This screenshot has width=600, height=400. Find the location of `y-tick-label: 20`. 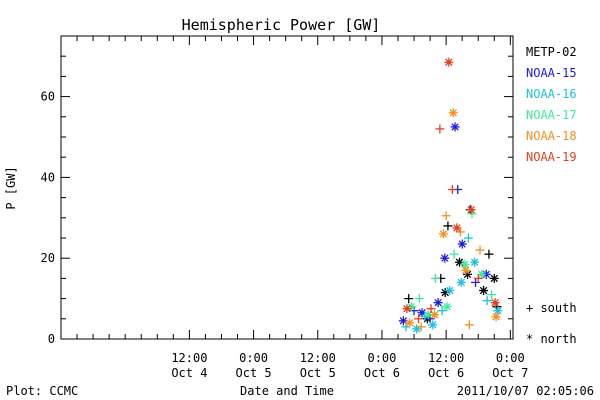

y-tick-label: 20 is located at coordinates (48, 258).